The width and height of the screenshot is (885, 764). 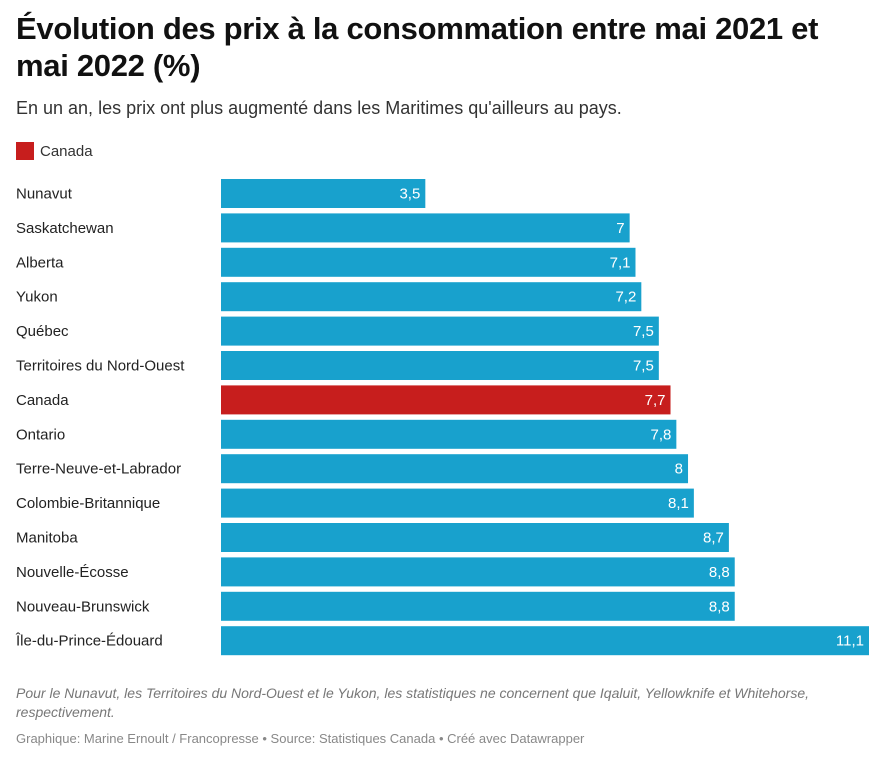 What do you see at coordinates (713, 538) in the screenshot?
I see `bar-value-label: 8,7` at bounding box center [713, 538].